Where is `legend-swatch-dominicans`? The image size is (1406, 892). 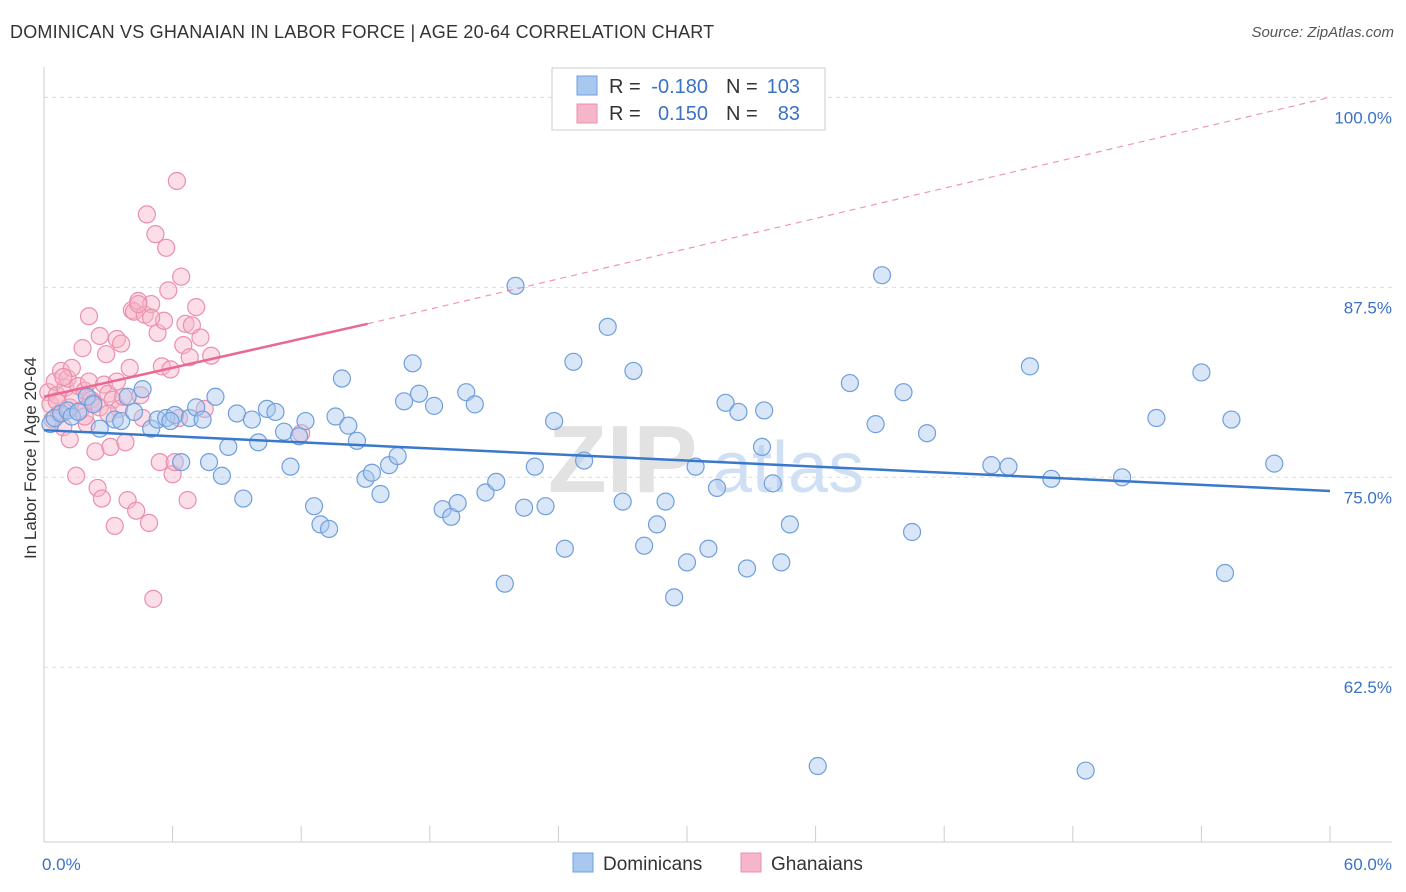
legend-swatch-dominicans is located at coordinates (587, 85).